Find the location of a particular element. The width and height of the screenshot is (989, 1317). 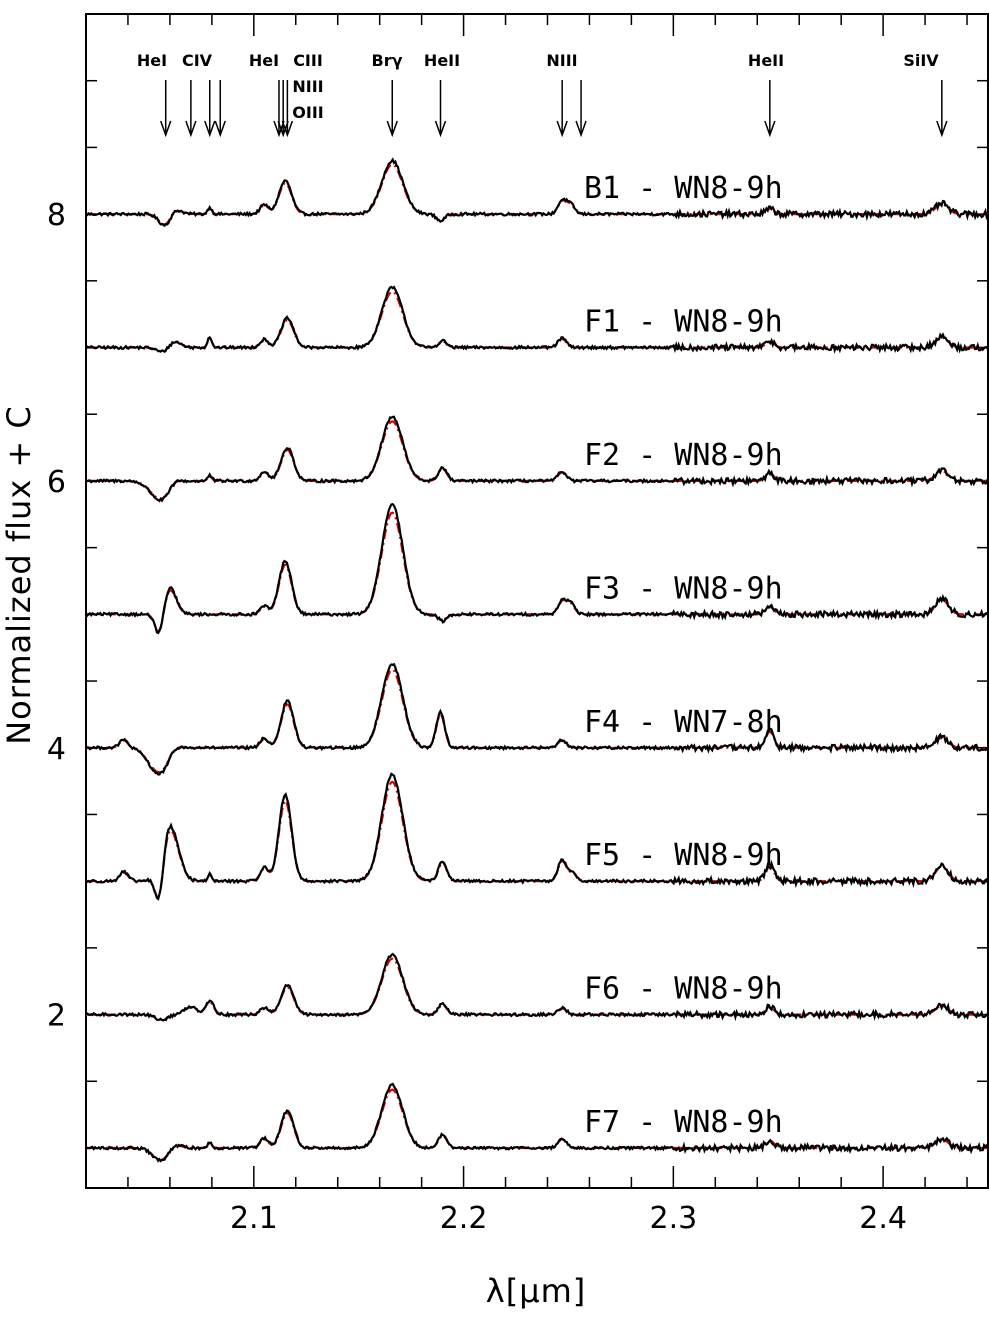

spectrum-label: F3 - WN8-9h is located at coordinates (683, 588).